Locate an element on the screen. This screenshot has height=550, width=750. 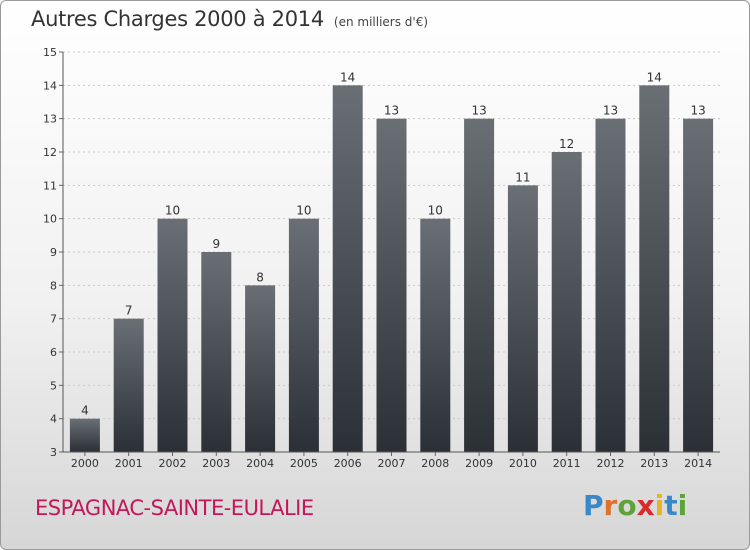
y-tick-label: 14 is located at coordinates (50, 85).